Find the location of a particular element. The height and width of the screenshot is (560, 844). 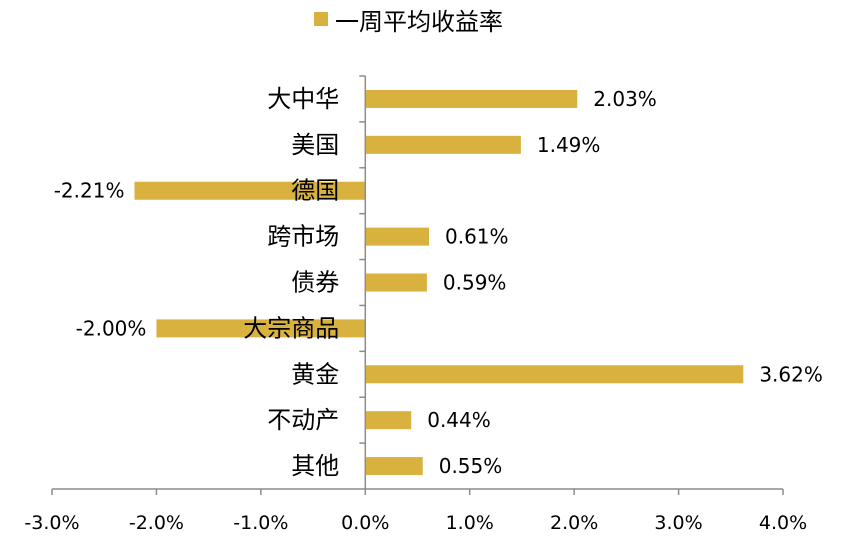

x-tick-label-5: 2.0% is located at coordinates (574, 523).